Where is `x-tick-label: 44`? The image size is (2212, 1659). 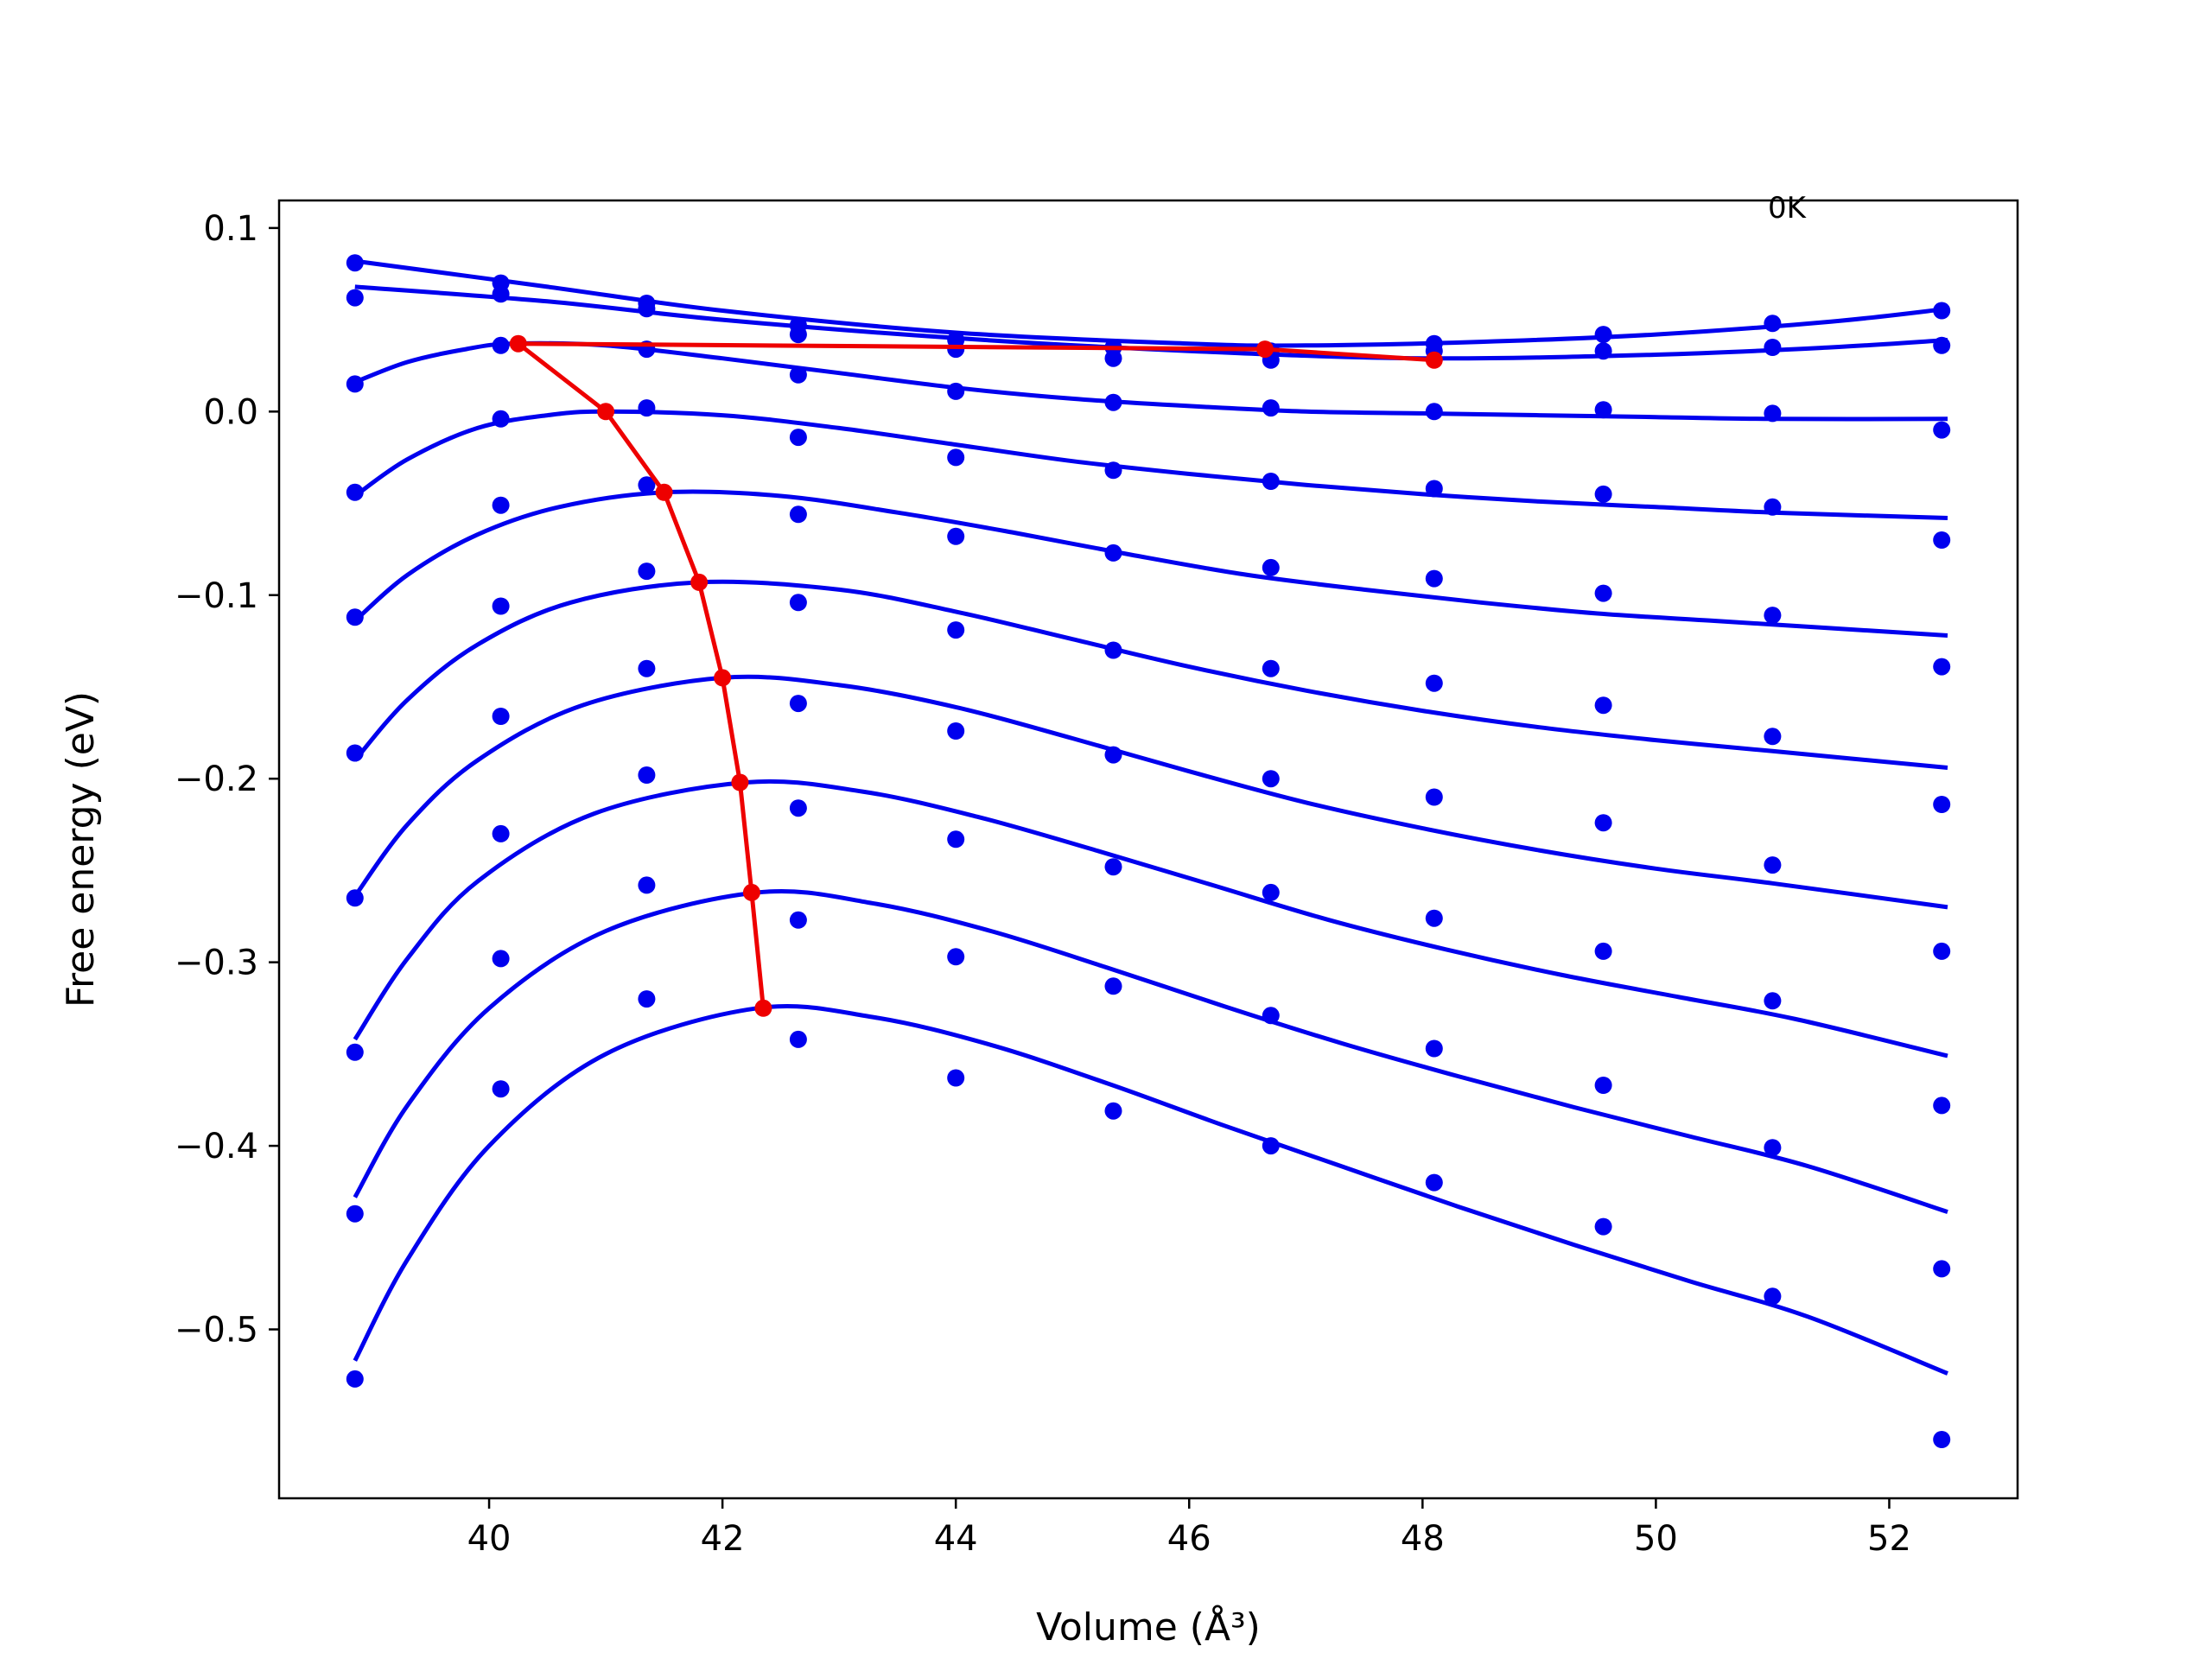
x-tick-label: 44 is located at coordinates (956, 1539).